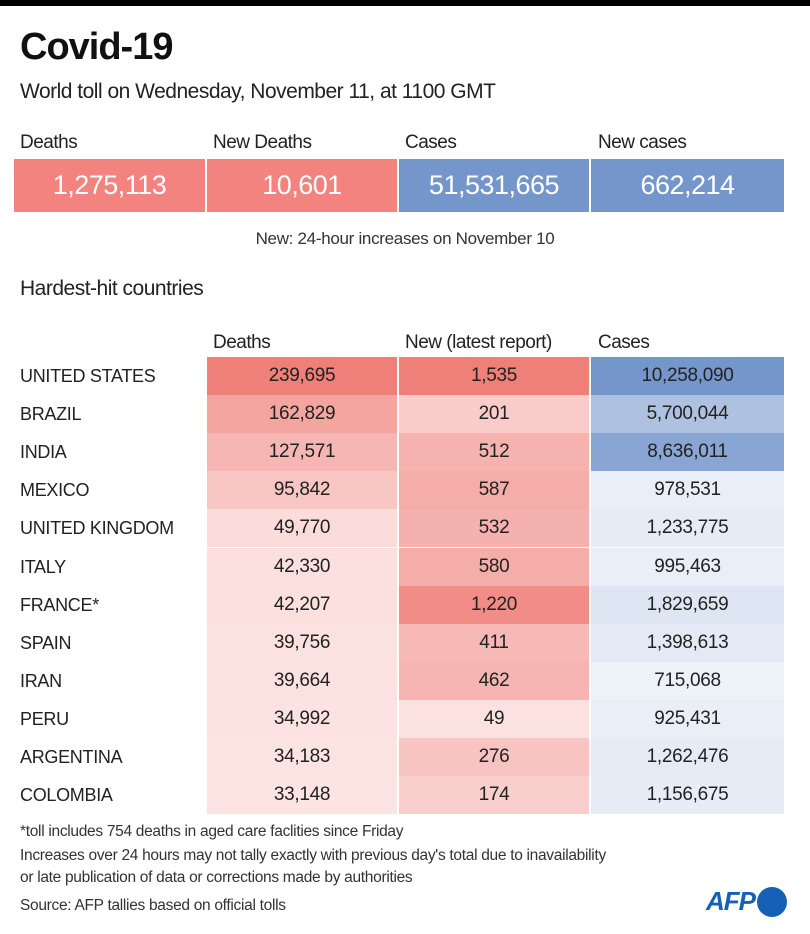  What do you see at coordinates (772, 901) in the screenshot?
I see `afp-logo-dot` at bounding box center [772, 901].